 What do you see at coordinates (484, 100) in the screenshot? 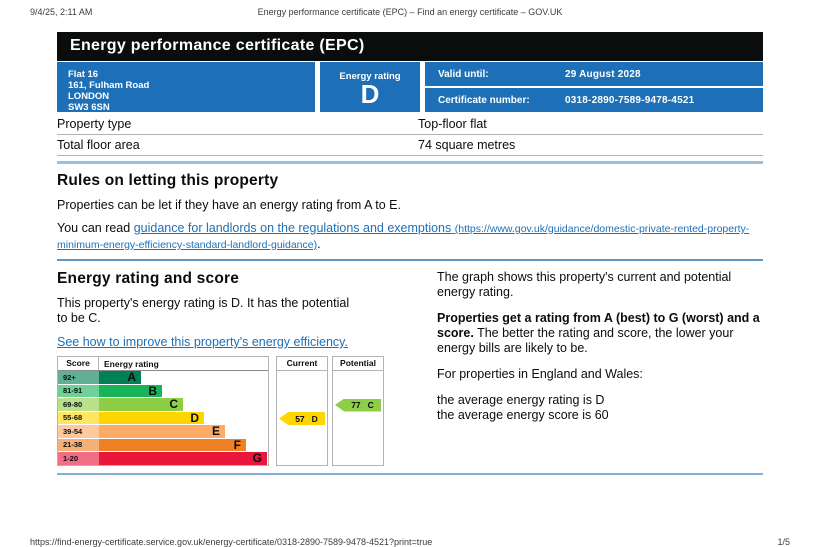
I see `certificate-number-label: Certificate number:` at bounding box center [484, 100].